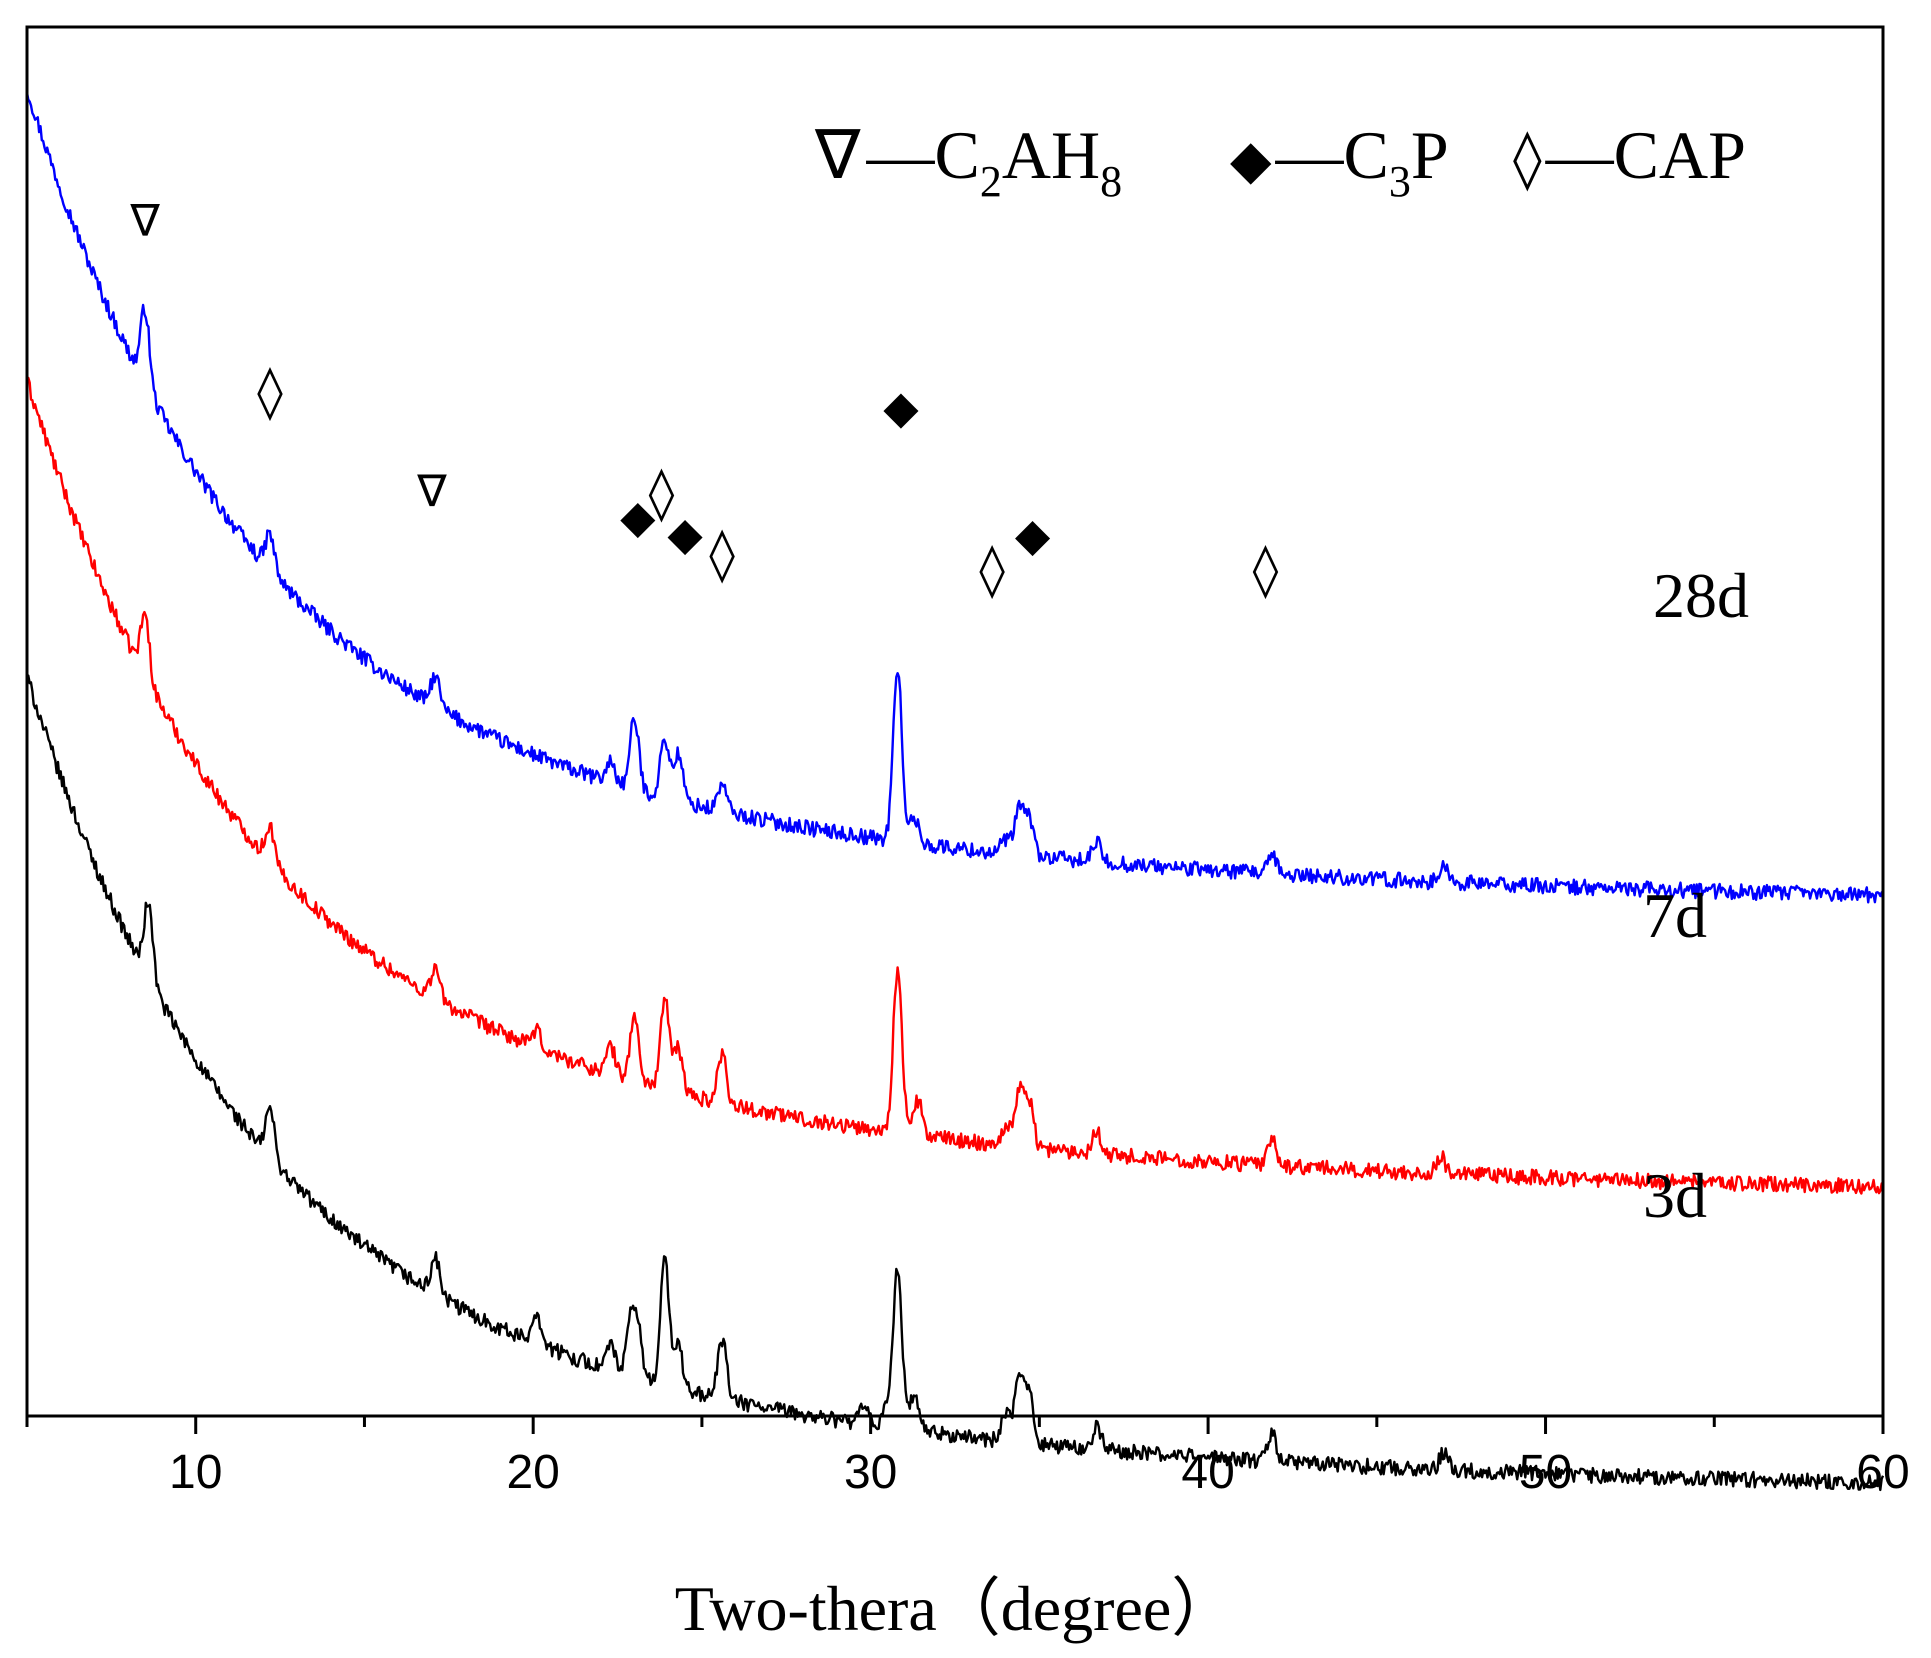  What do you see at coordinates (837, 155) in the screenshot?
I see `legend-symbol-c2ah8: ∇` at bounding box center [837, 155].